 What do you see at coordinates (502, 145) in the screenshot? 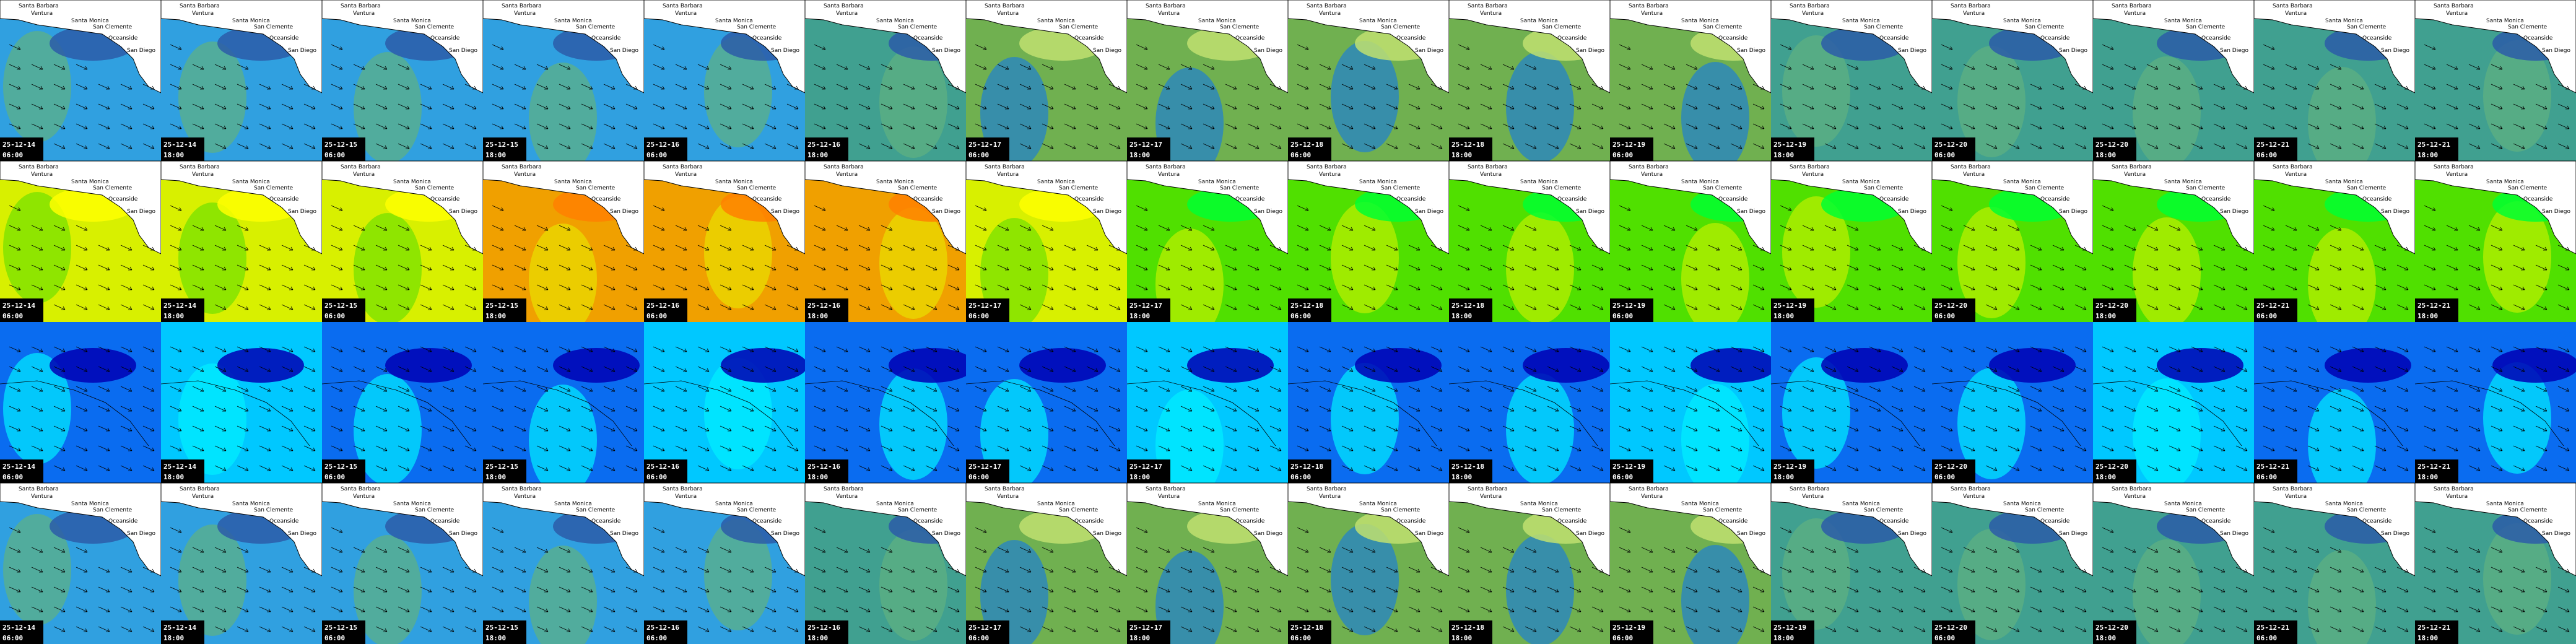
I see `stamp-date: 25-12-15` at bounding box center [502, 145].